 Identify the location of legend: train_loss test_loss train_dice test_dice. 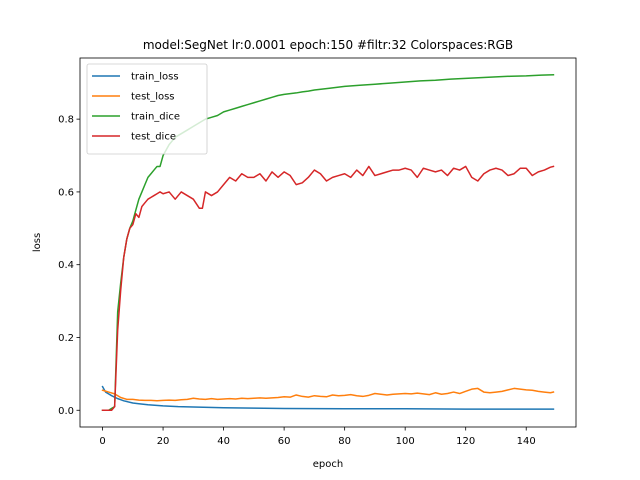
(147, 109).